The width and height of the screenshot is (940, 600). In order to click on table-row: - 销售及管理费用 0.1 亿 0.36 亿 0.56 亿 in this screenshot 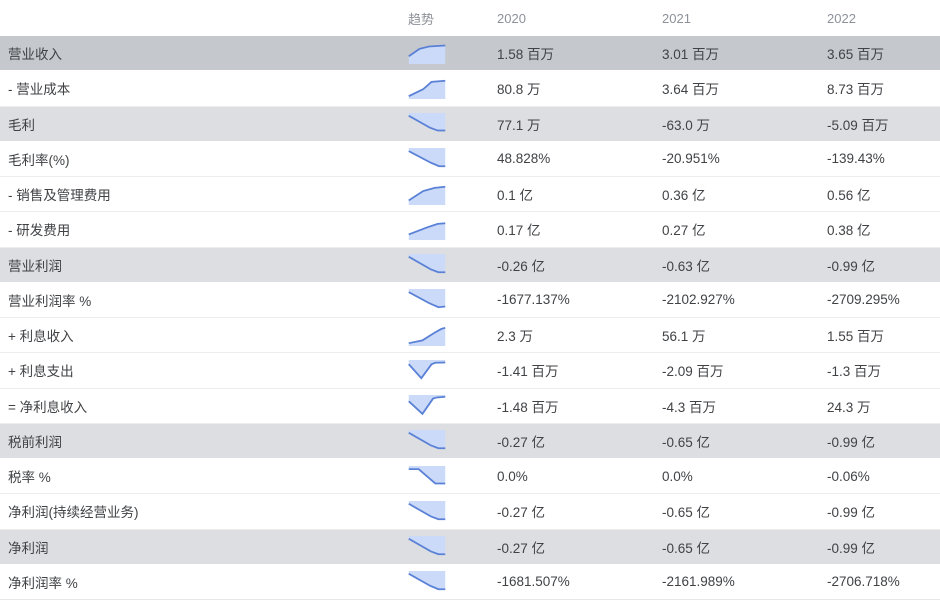, I will do `click(470, 195)`.